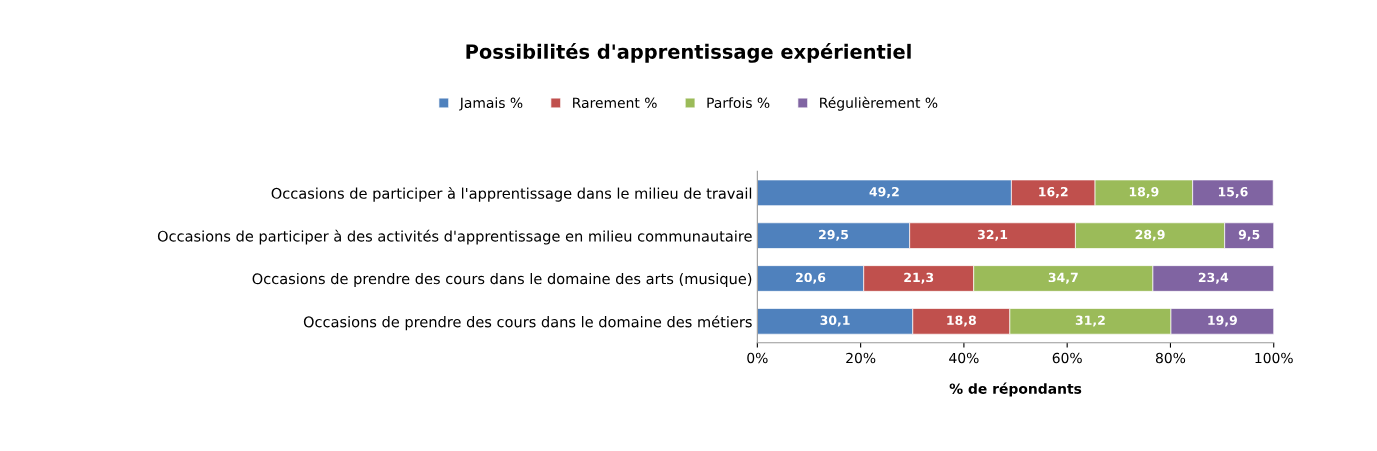 Image resolution: width=1377 pixels, height=451 pixels. I want to click on data-label: 31,2, so click(1090, 321).